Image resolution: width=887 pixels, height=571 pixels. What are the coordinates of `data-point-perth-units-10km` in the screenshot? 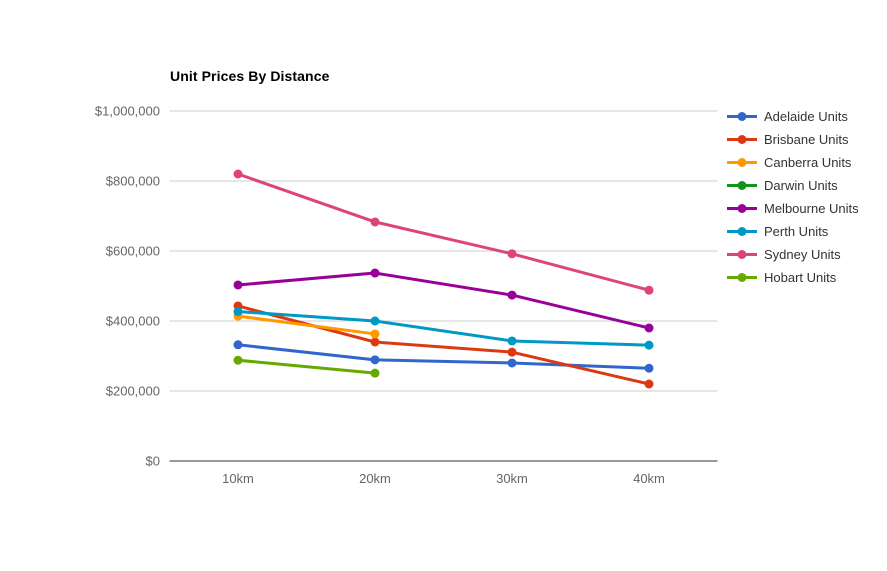 It's located at (238, 312).